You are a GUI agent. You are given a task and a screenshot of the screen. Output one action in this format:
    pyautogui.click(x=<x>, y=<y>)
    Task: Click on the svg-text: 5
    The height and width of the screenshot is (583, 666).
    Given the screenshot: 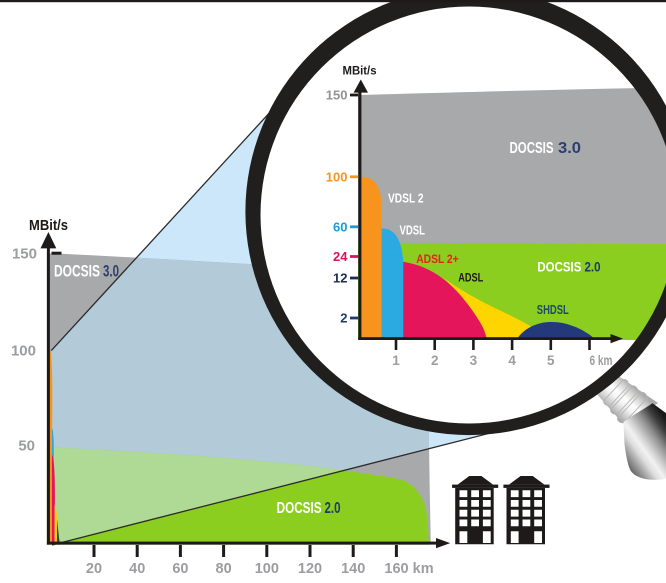 What is the action you would take?
    pyautogui.click(x=551, y=360)
    